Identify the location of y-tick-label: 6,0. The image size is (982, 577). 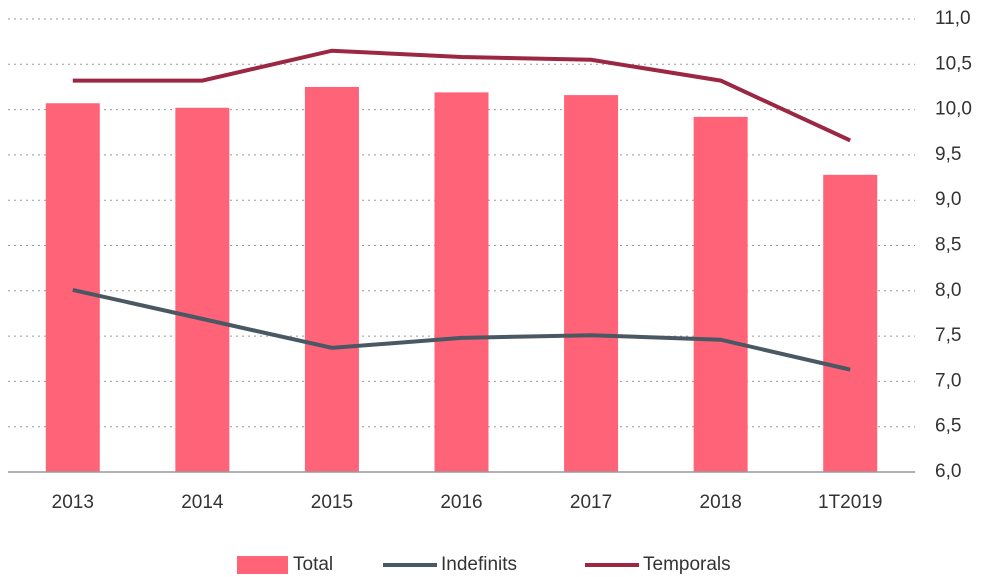
(948, 471).